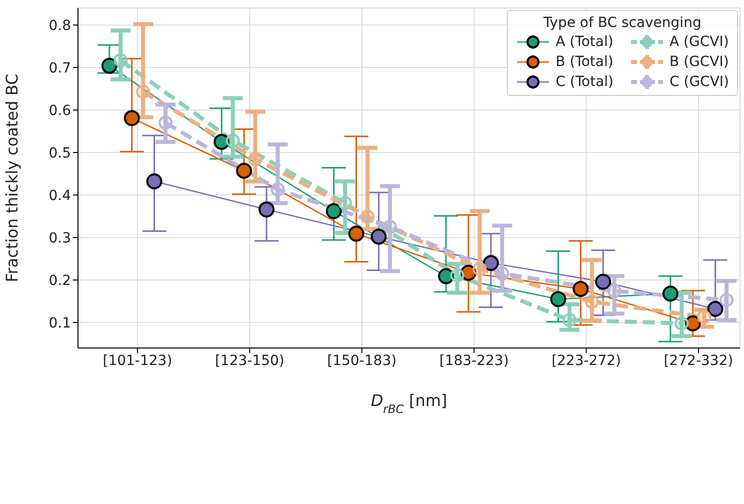 The width and height of the screenshot is (744, 504). What do you see at coordinates (59, 238) in the screenshot?
I see `y-tick-label: 0.3` at bounding box center [59, 238].